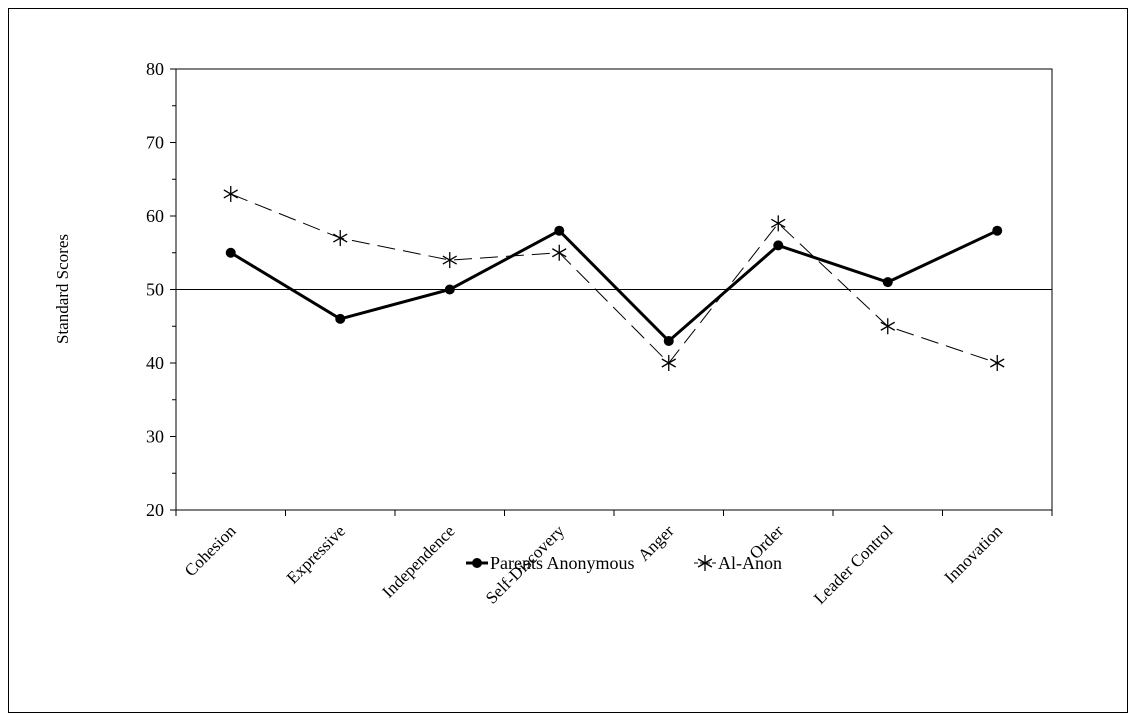 This screenshot has height=721, width=1138. What do you see at coordinates (418, 561) in the screenshot?
I see `x-category-label: Independence` at bounding box center [418, 561].